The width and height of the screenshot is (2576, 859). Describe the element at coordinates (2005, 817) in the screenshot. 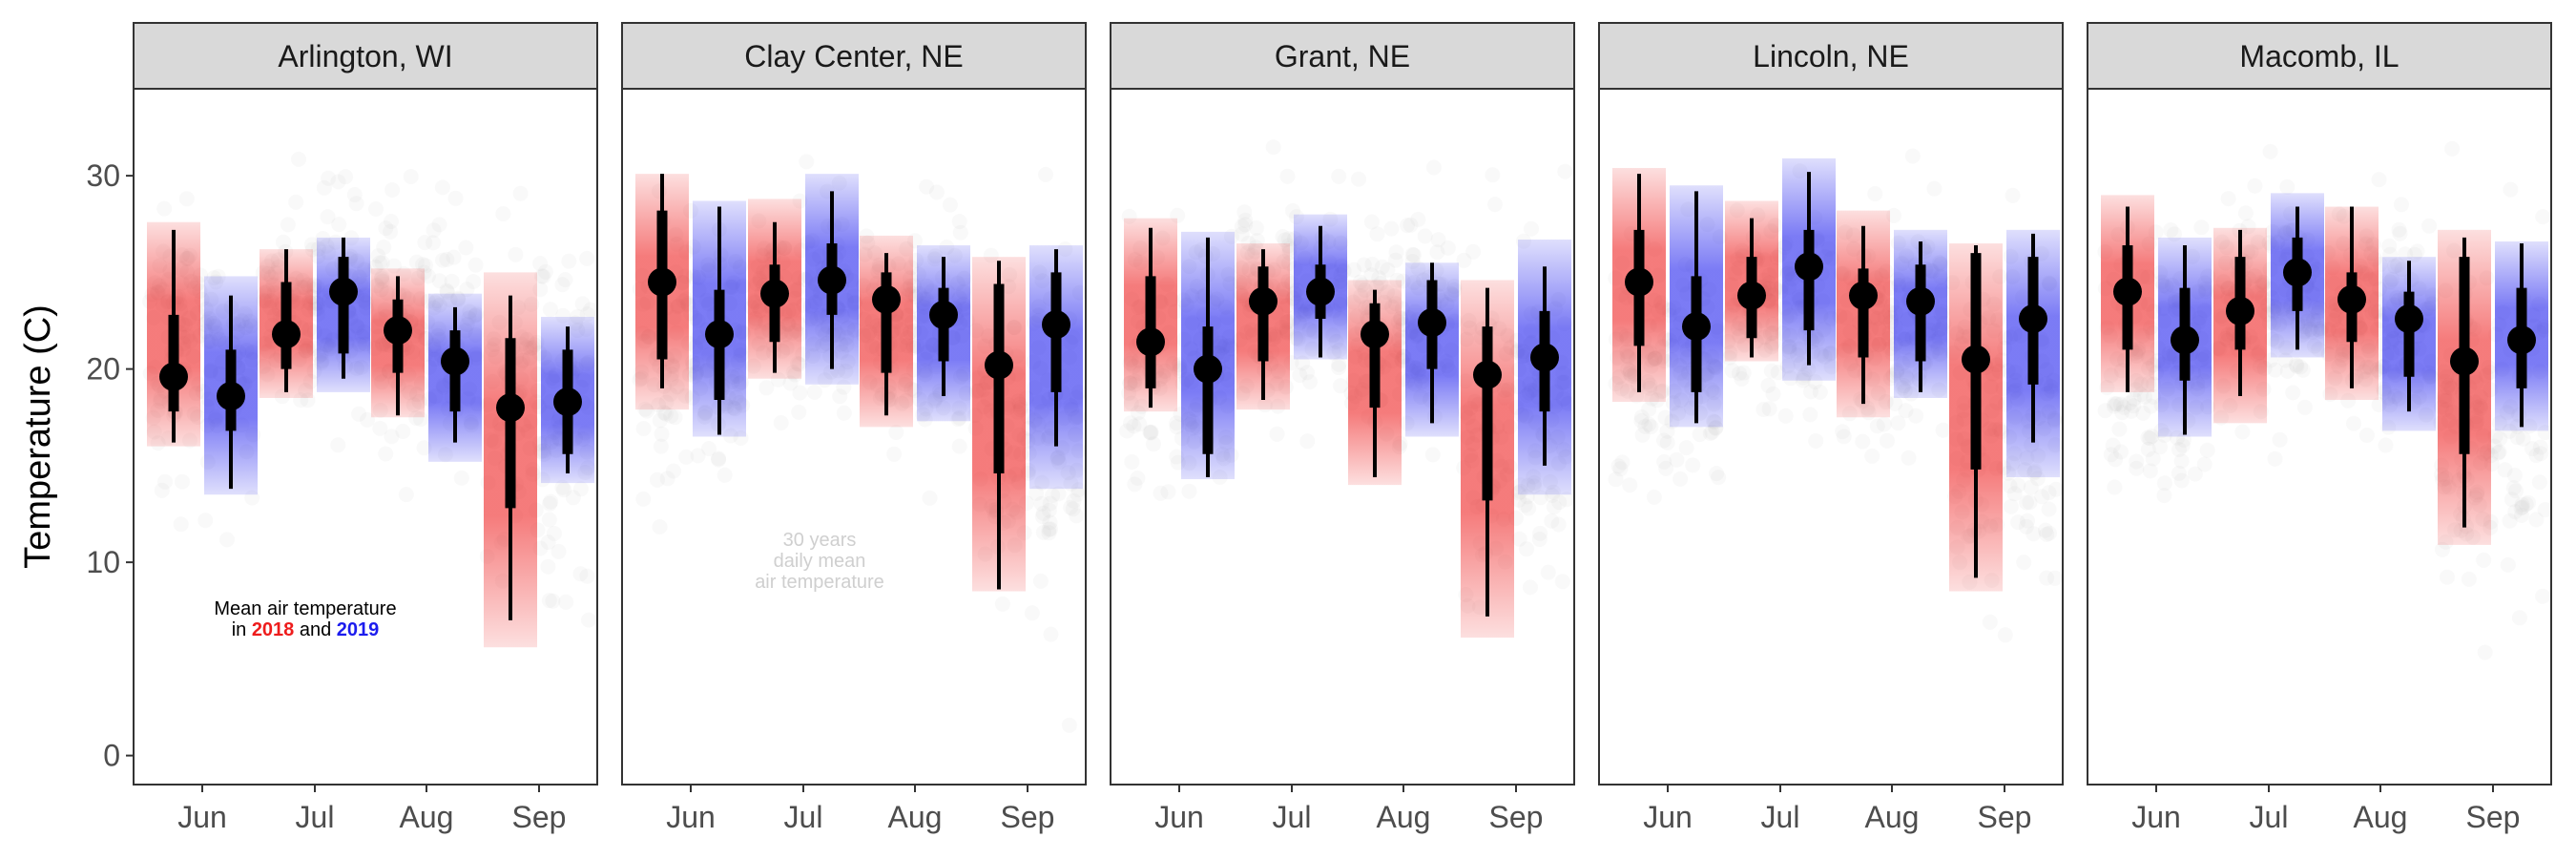

I see `x-tick-label: Sep` at that location.